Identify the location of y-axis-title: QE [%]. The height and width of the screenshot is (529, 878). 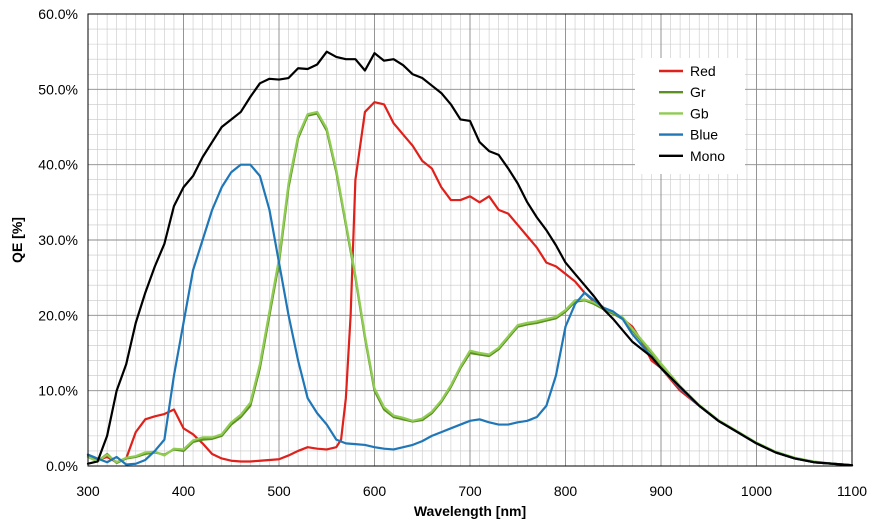
(17, 240).